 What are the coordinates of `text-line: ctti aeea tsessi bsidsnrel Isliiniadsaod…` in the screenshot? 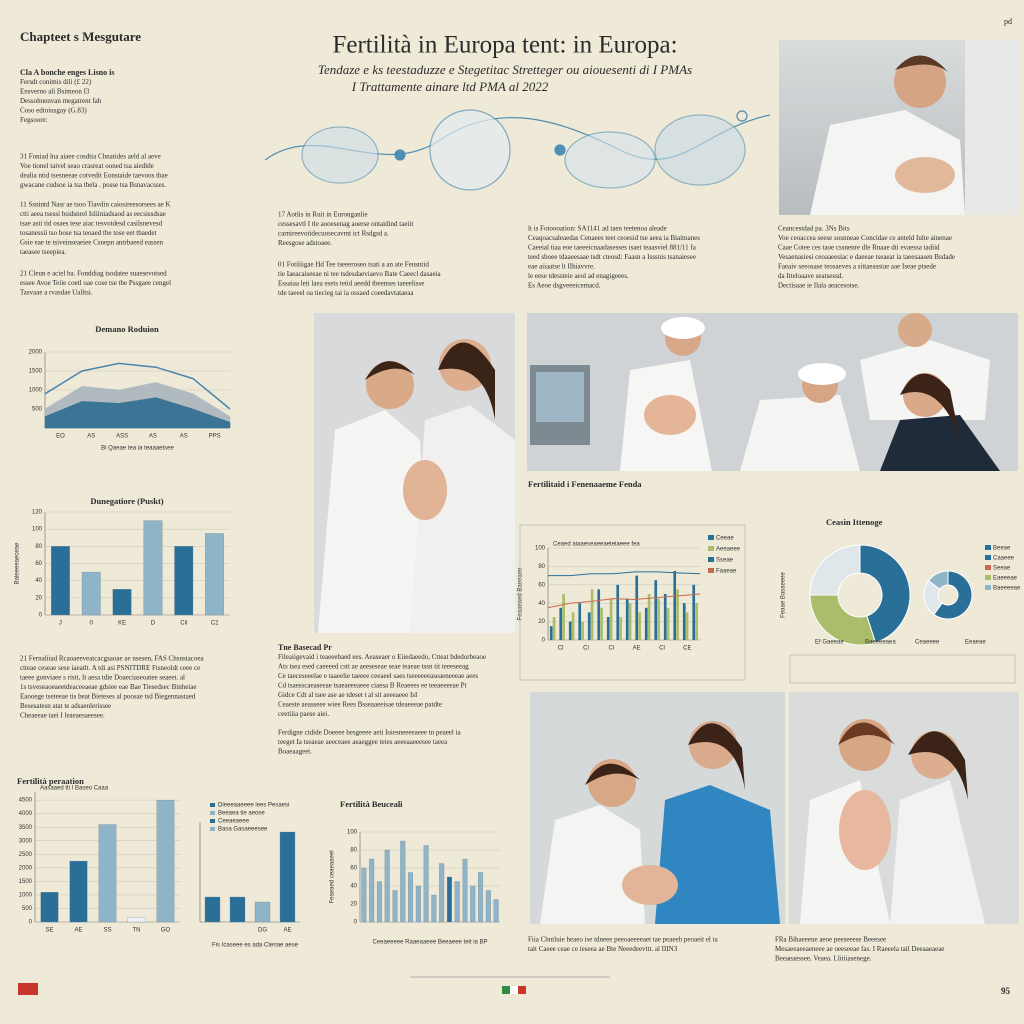 It's located at (93, 214).